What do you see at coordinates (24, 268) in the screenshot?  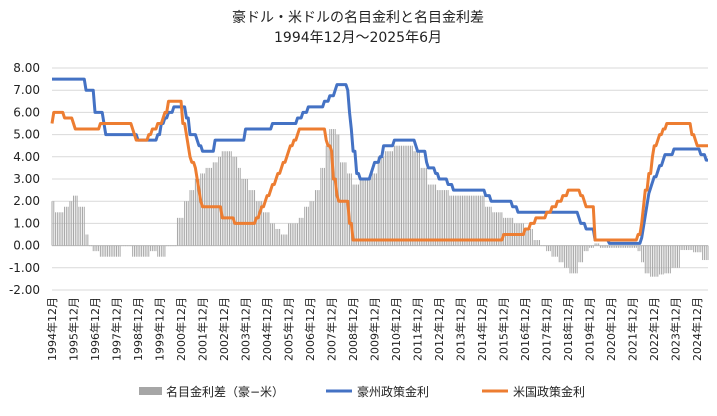 I see `y-tick-label: -1.00` at bounding box center [24, 268].